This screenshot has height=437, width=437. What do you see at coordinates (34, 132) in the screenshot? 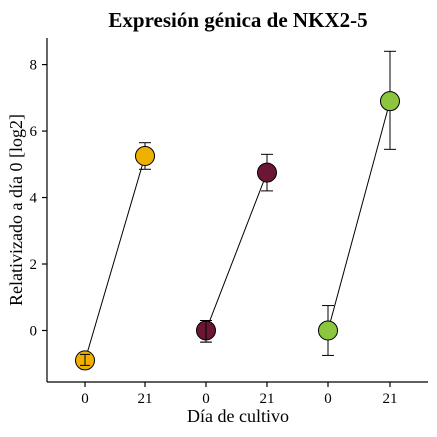
I see `y-tick-label: 6` at bounding box center [34, 132].